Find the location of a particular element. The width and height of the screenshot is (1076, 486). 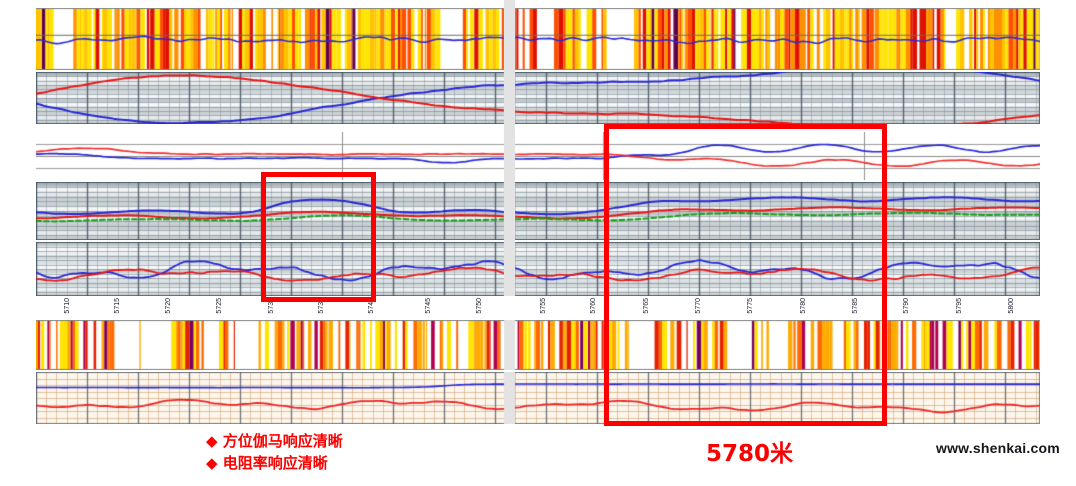

track-multi-depth-resistivity is located at coordinates (538, 211).